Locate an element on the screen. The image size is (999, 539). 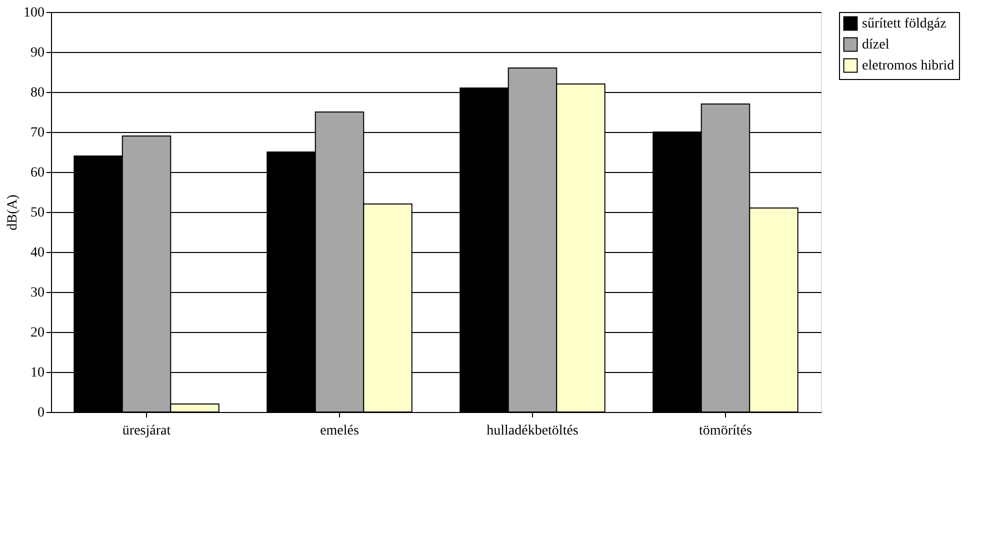
y-tick-label: 40 is located at coordinates (37, 253).